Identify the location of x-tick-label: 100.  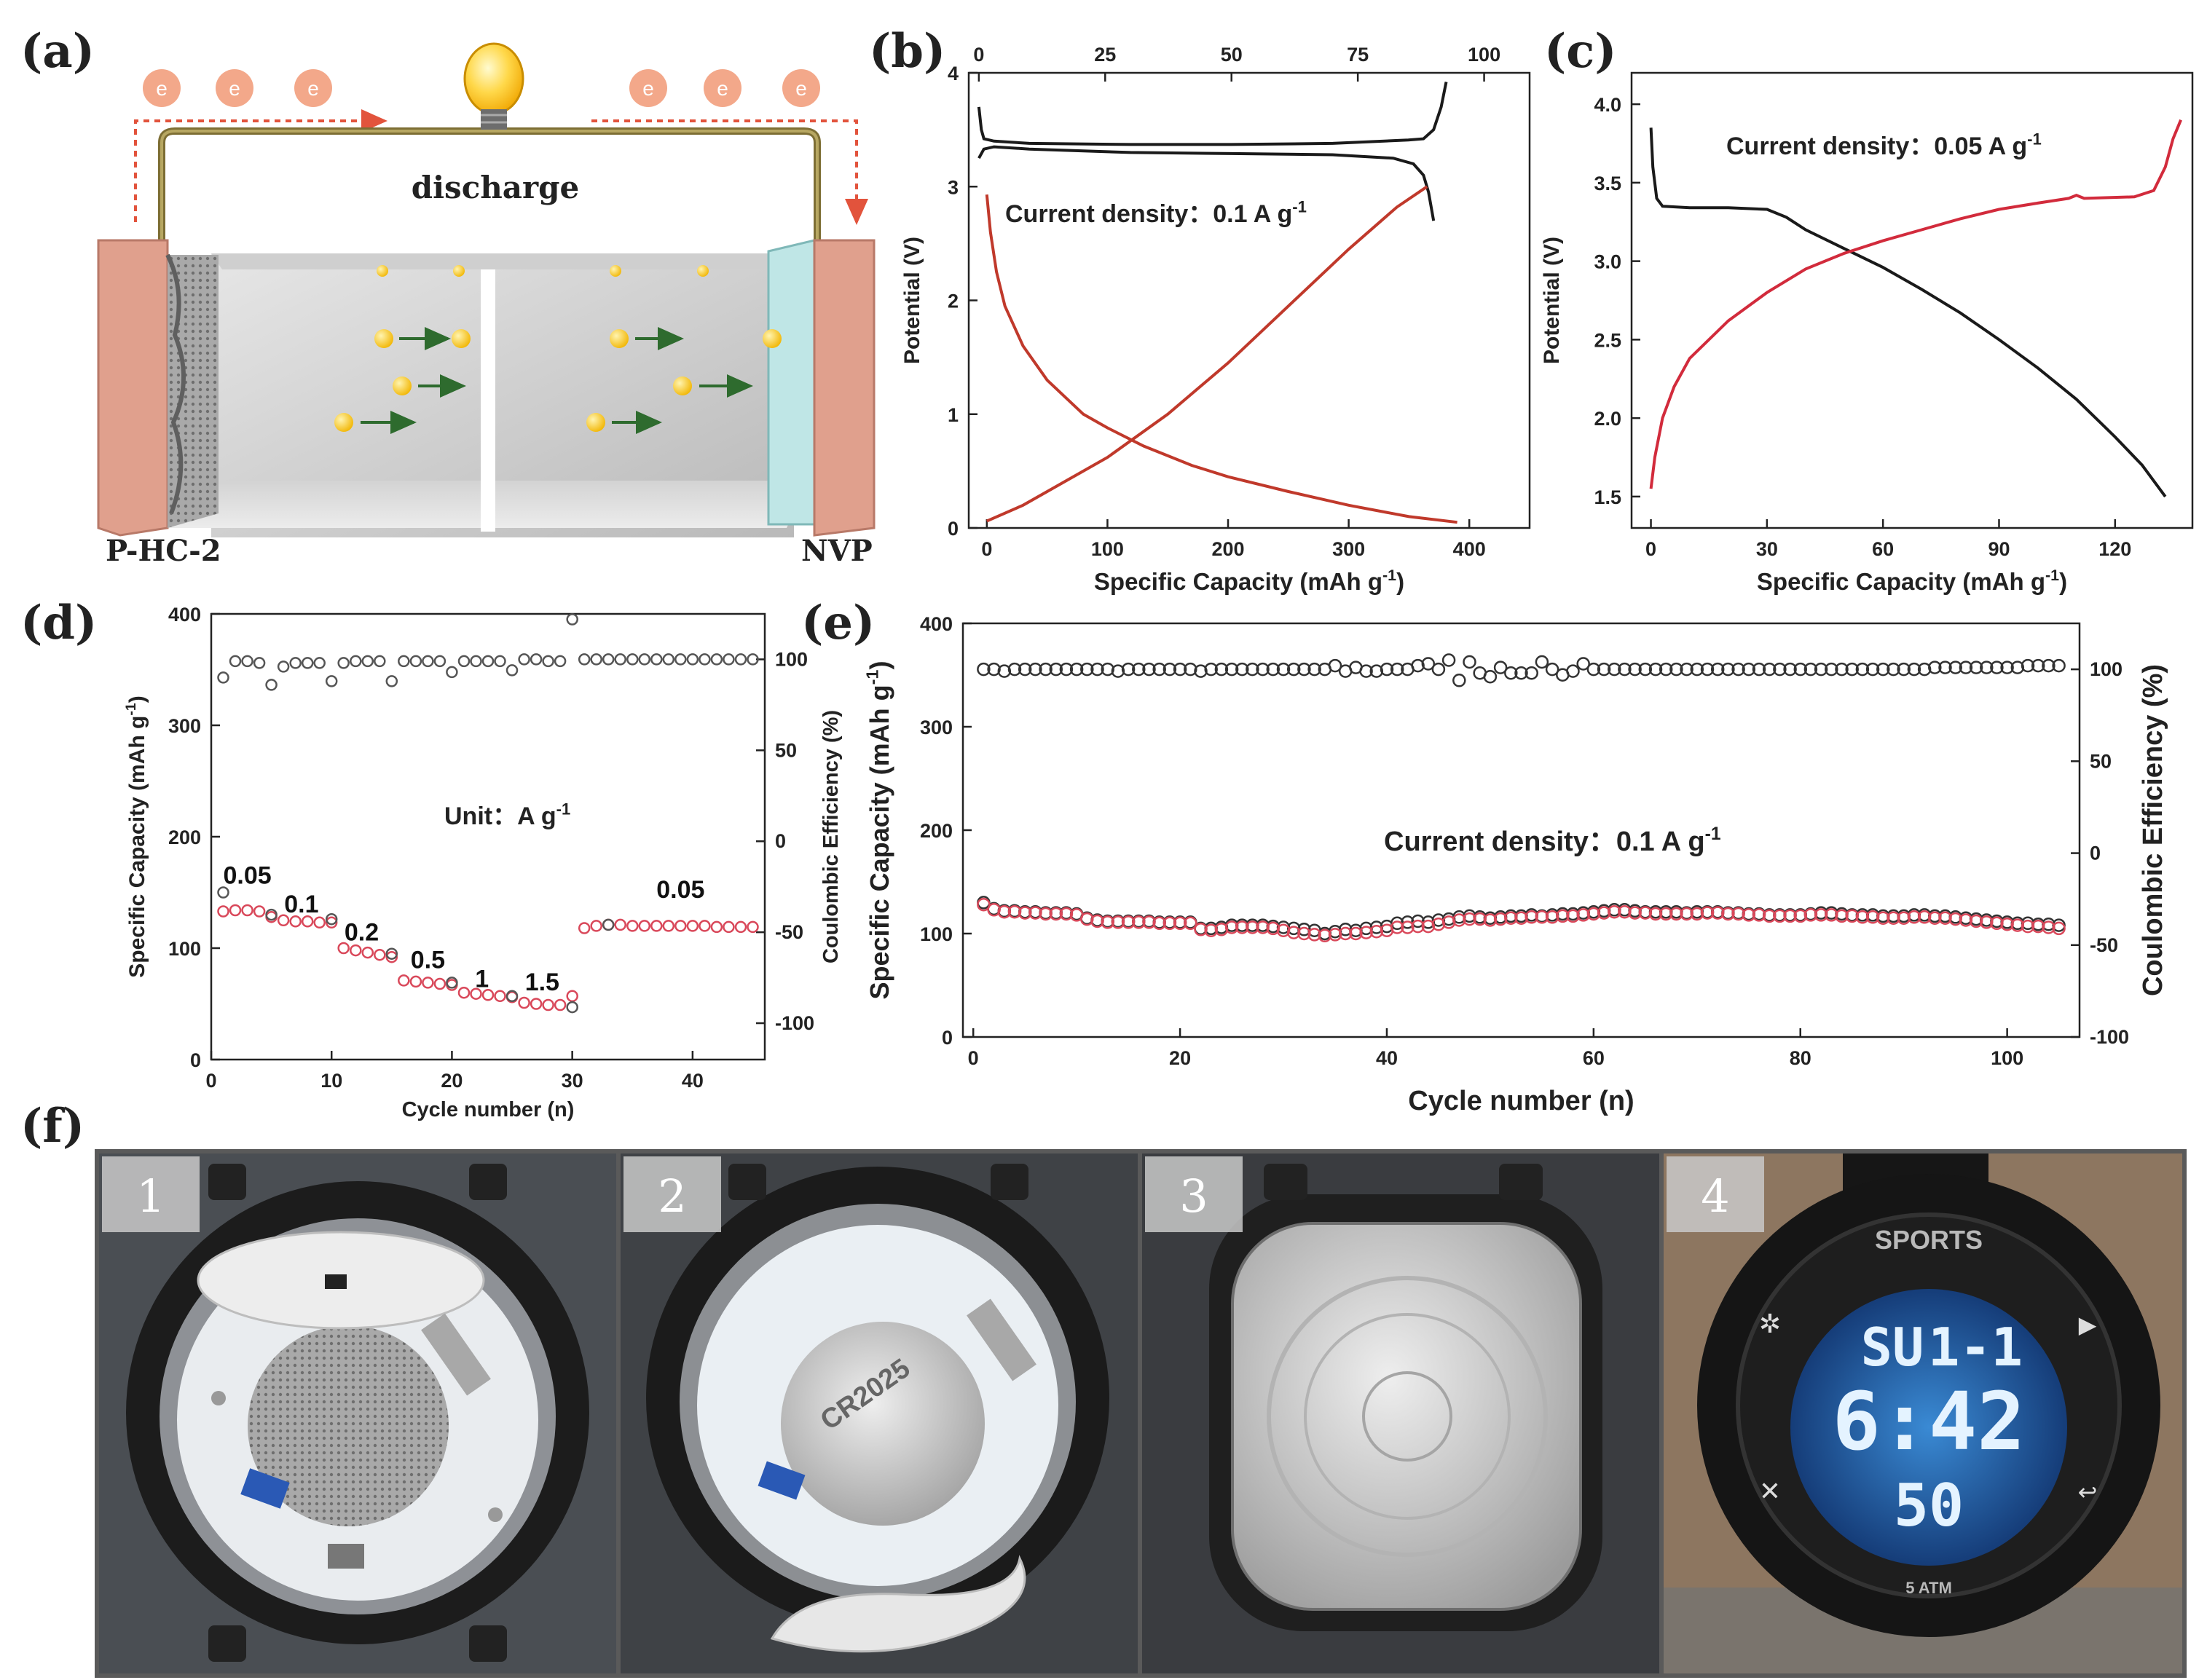
(2007, 1058).